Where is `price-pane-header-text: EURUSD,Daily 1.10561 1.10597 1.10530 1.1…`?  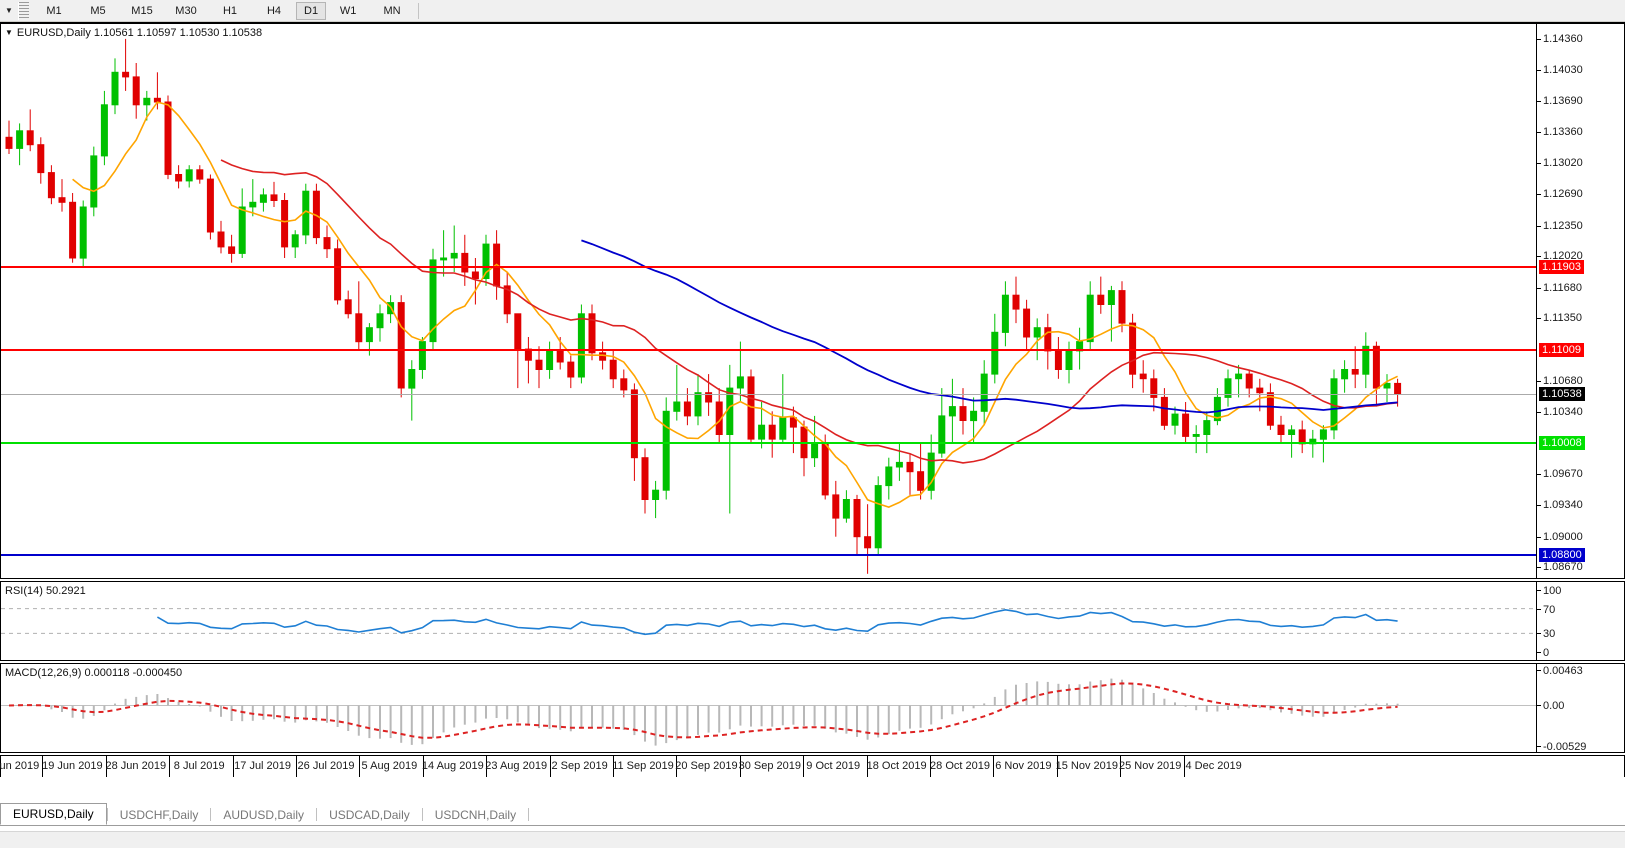 price-pane-header-text: EURUSD,Daily 1.10561 1.10597 1.10530 1.1… is located at coordinates (139, 33).